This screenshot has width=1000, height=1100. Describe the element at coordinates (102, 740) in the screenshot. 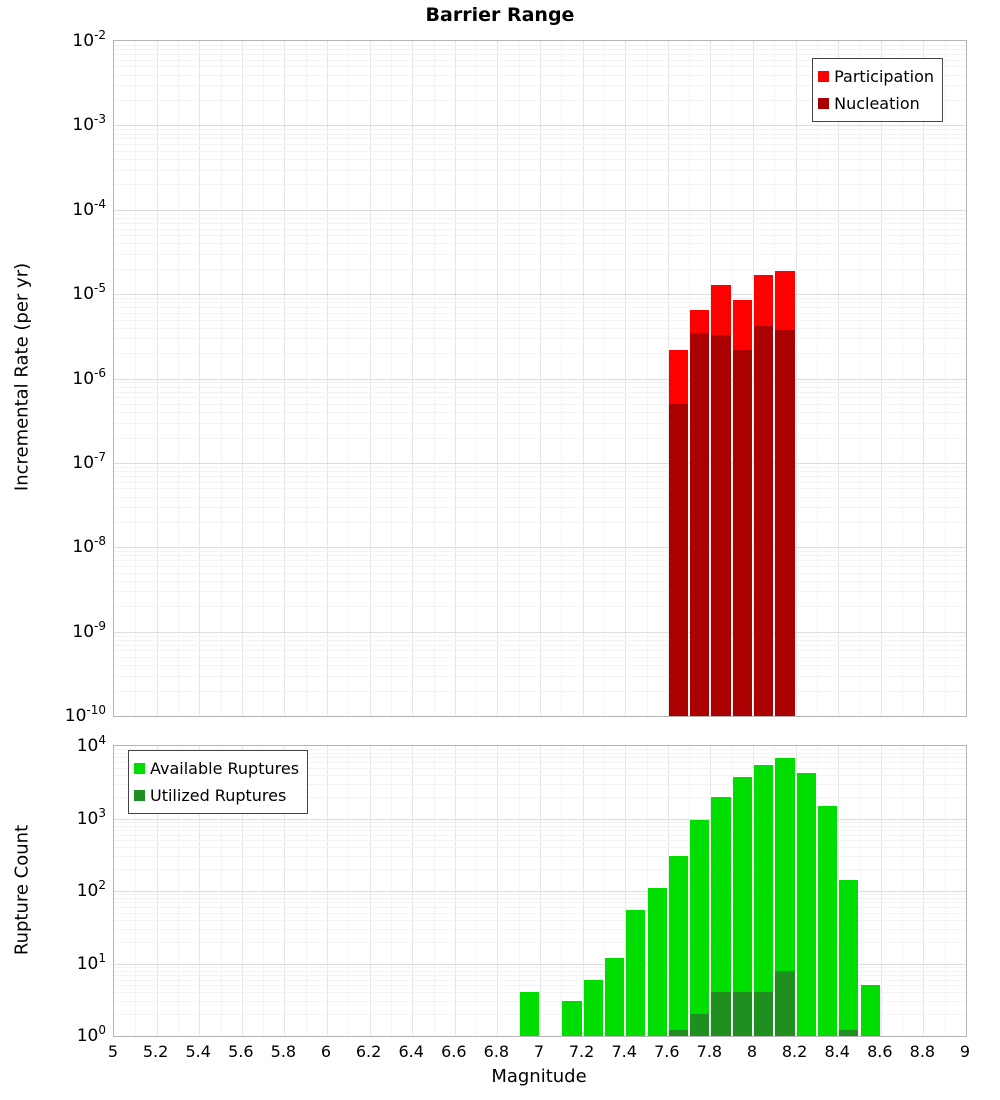

I see `y-tick-exponent: 4` at that location.